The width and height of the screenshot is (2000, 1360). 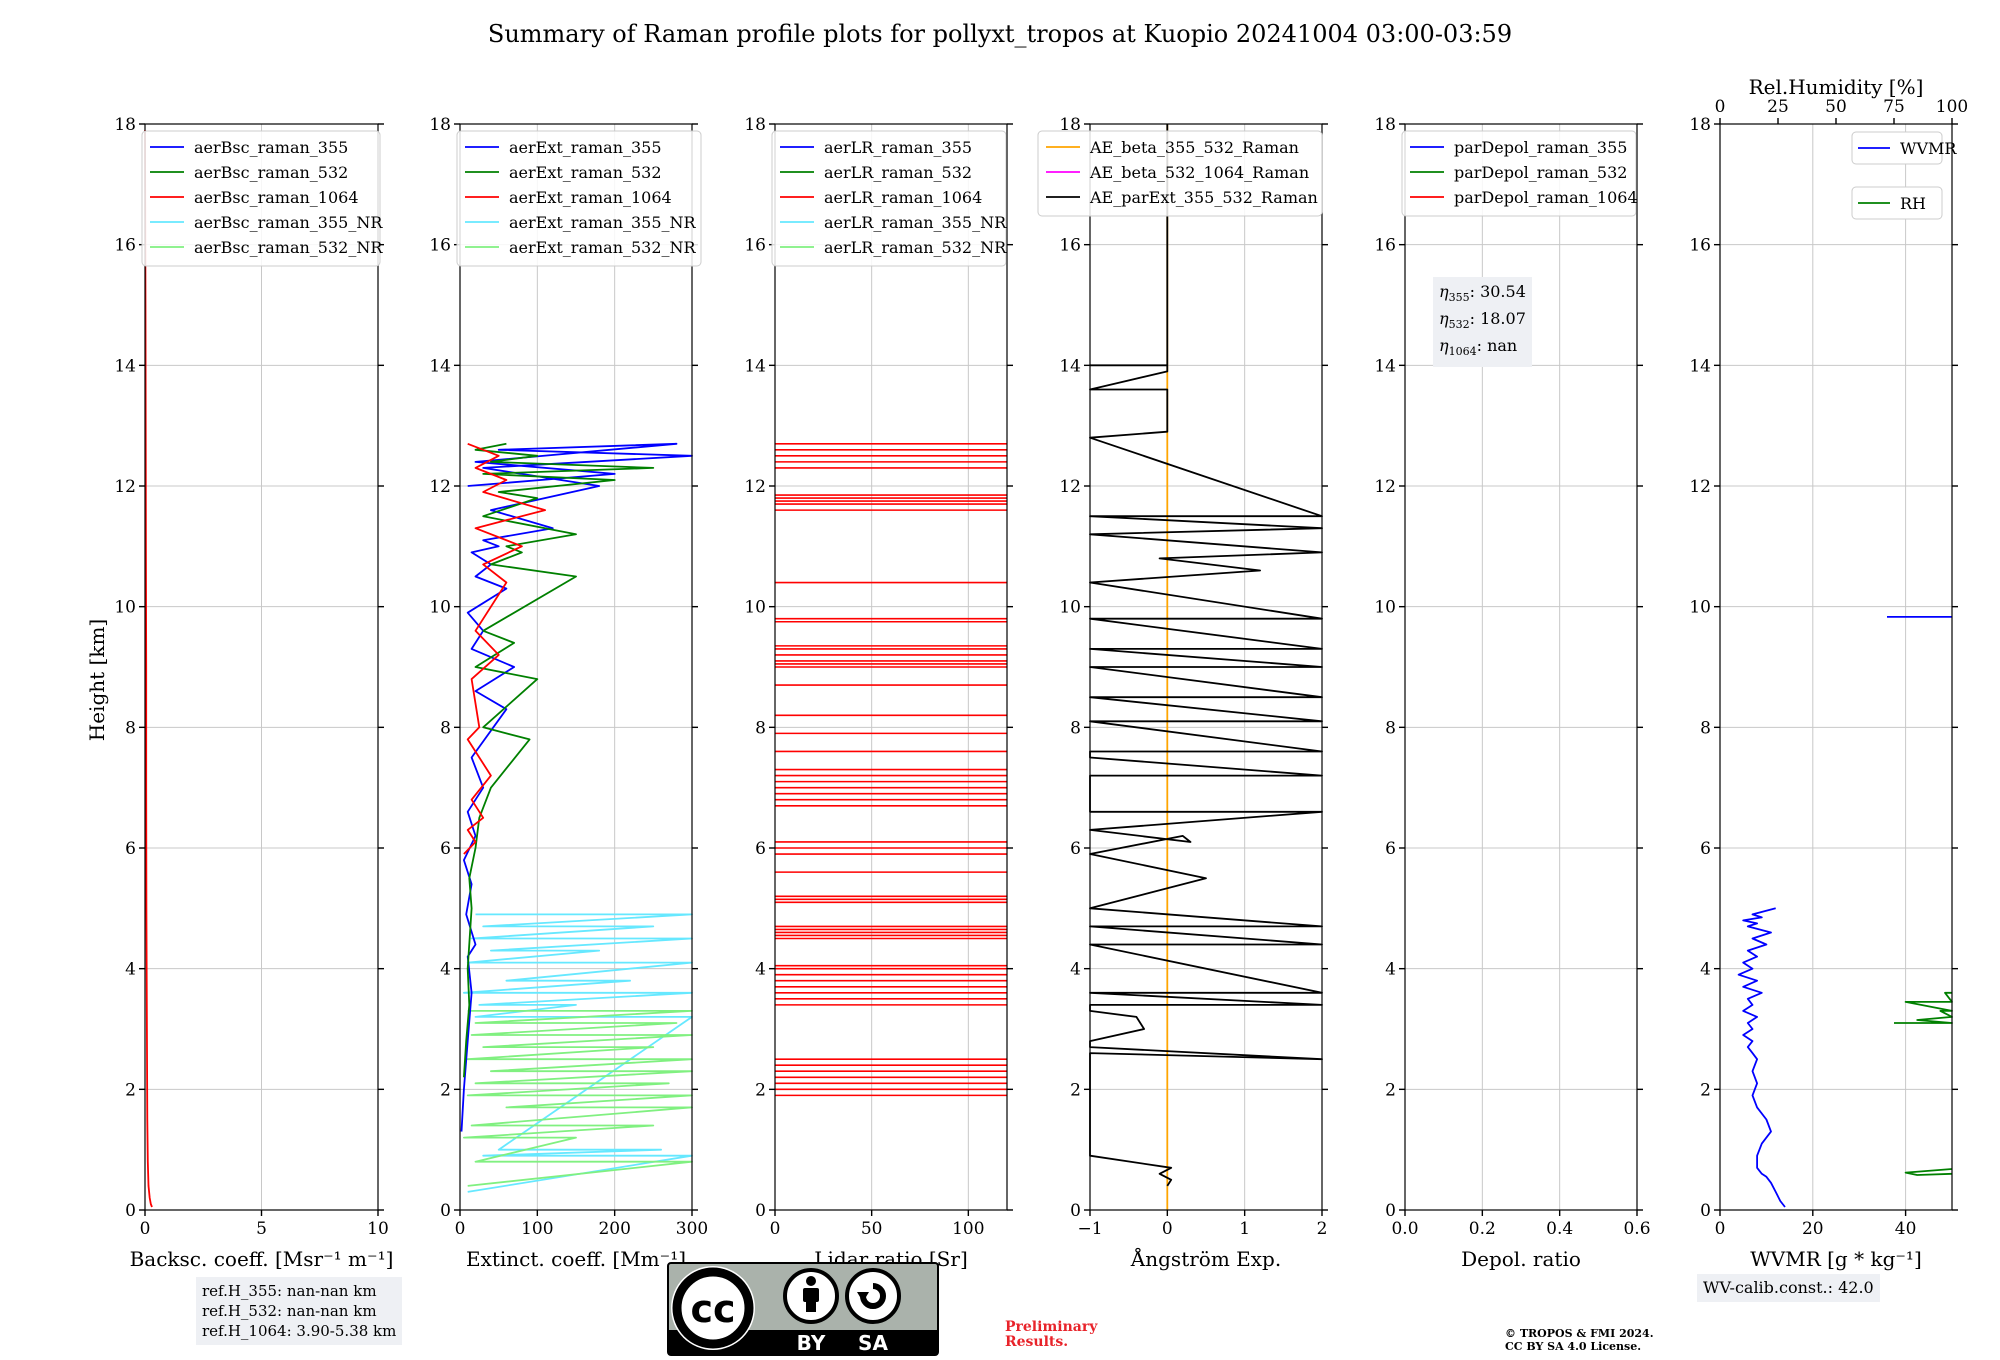 I want to click on eta-355: η355: 30.54, so click(x=1482, y=293).